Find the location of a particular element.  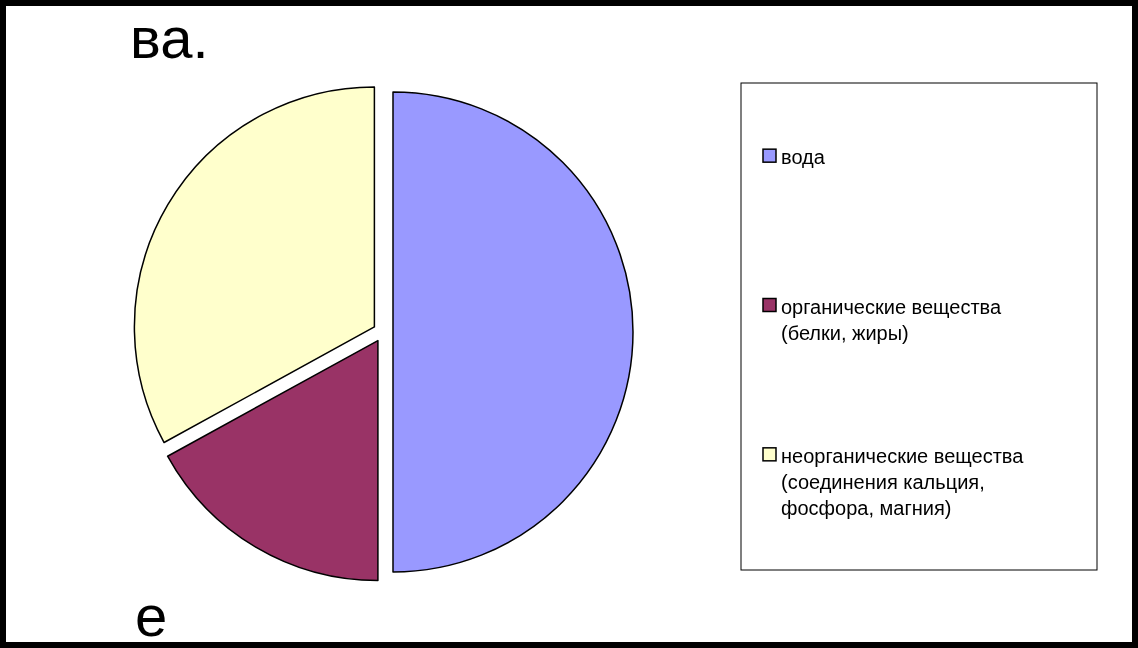

text: ва. is located at coordinates (169, 37).